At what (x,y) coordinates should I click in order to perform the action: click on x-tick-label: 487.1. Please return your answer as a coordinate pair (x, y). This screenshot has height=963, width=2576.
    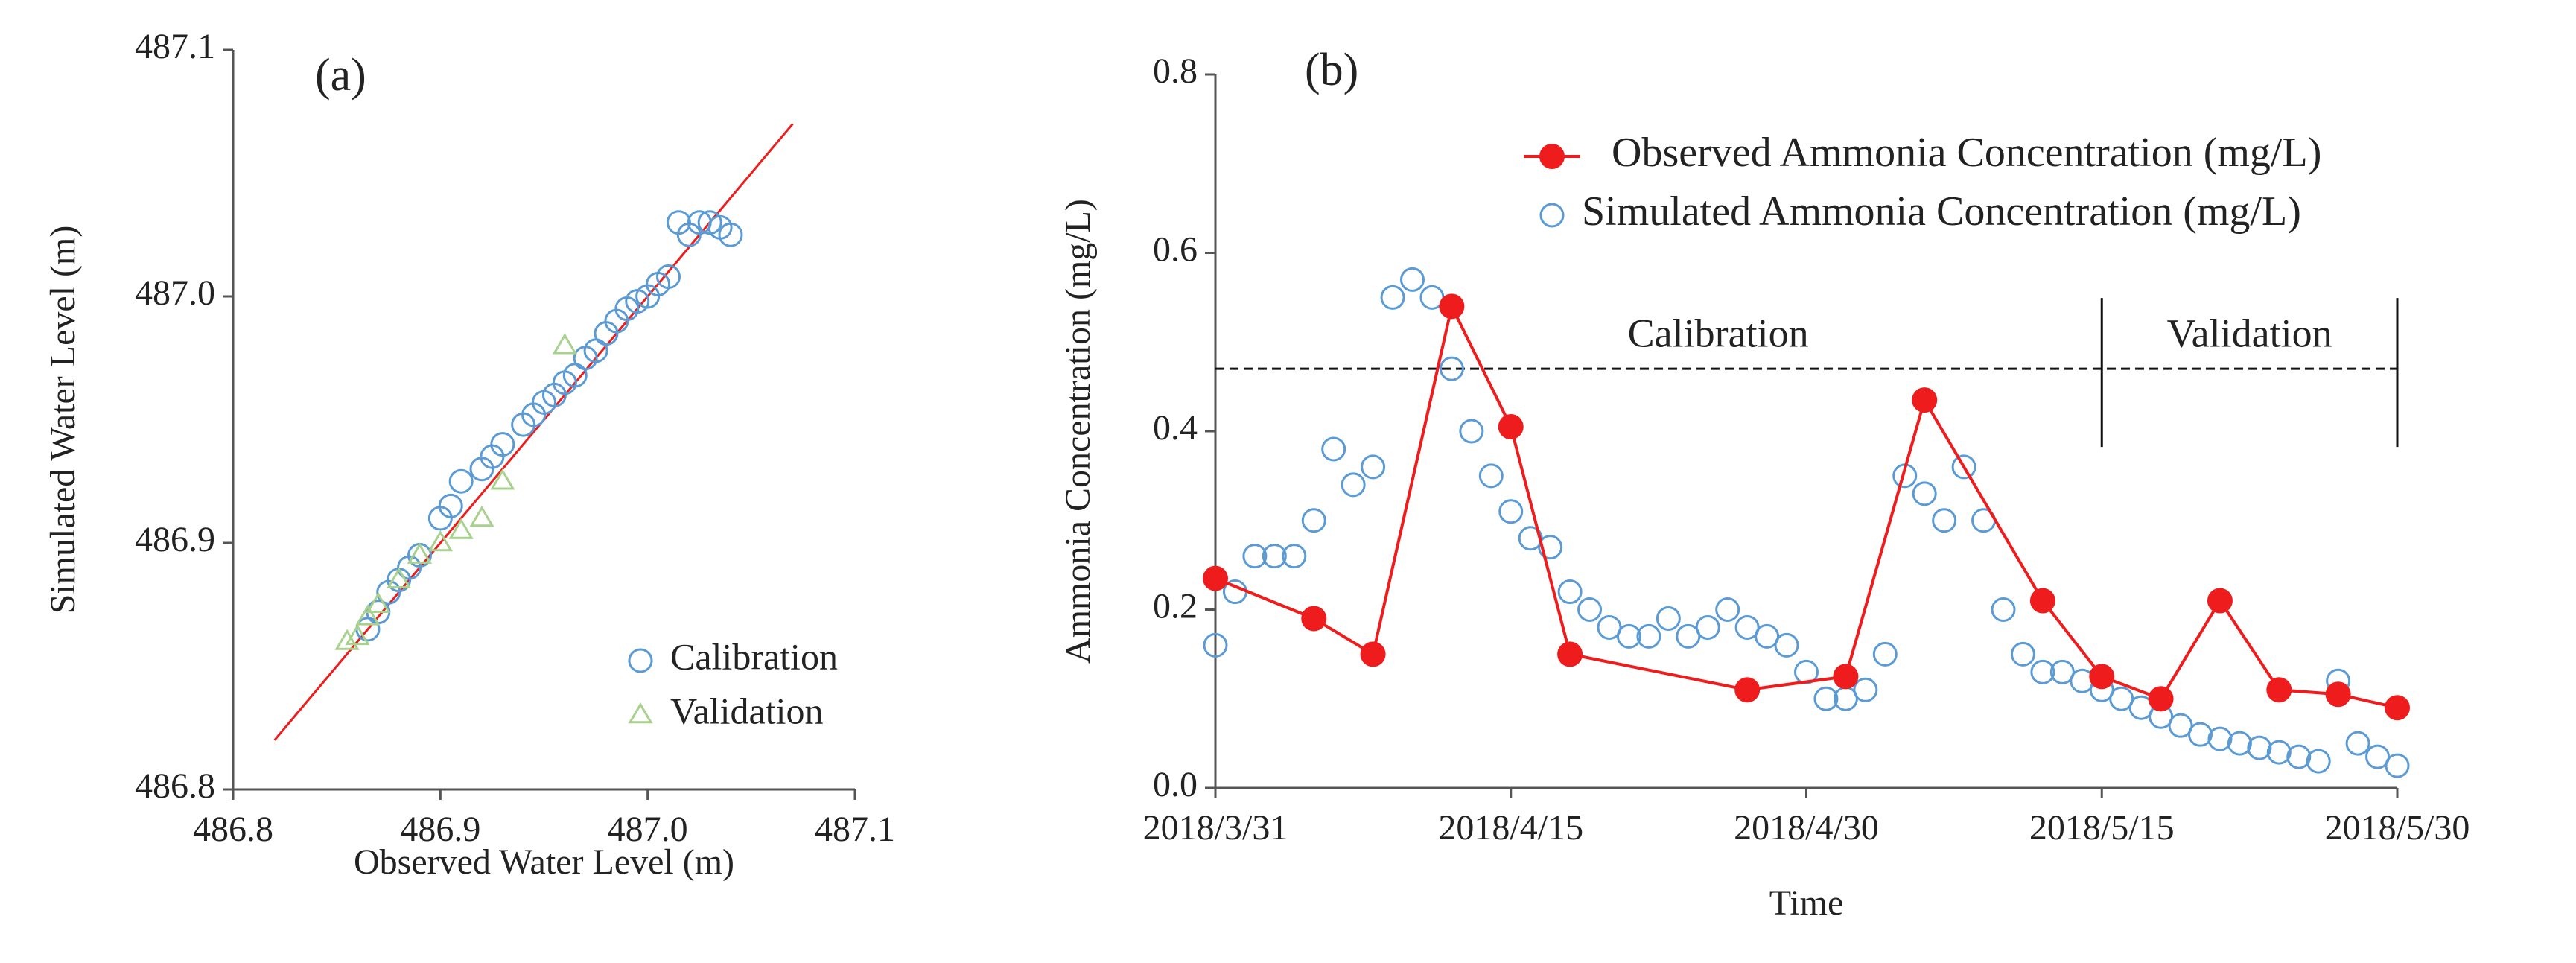
    Looking at the image, I should click on (855, 830).